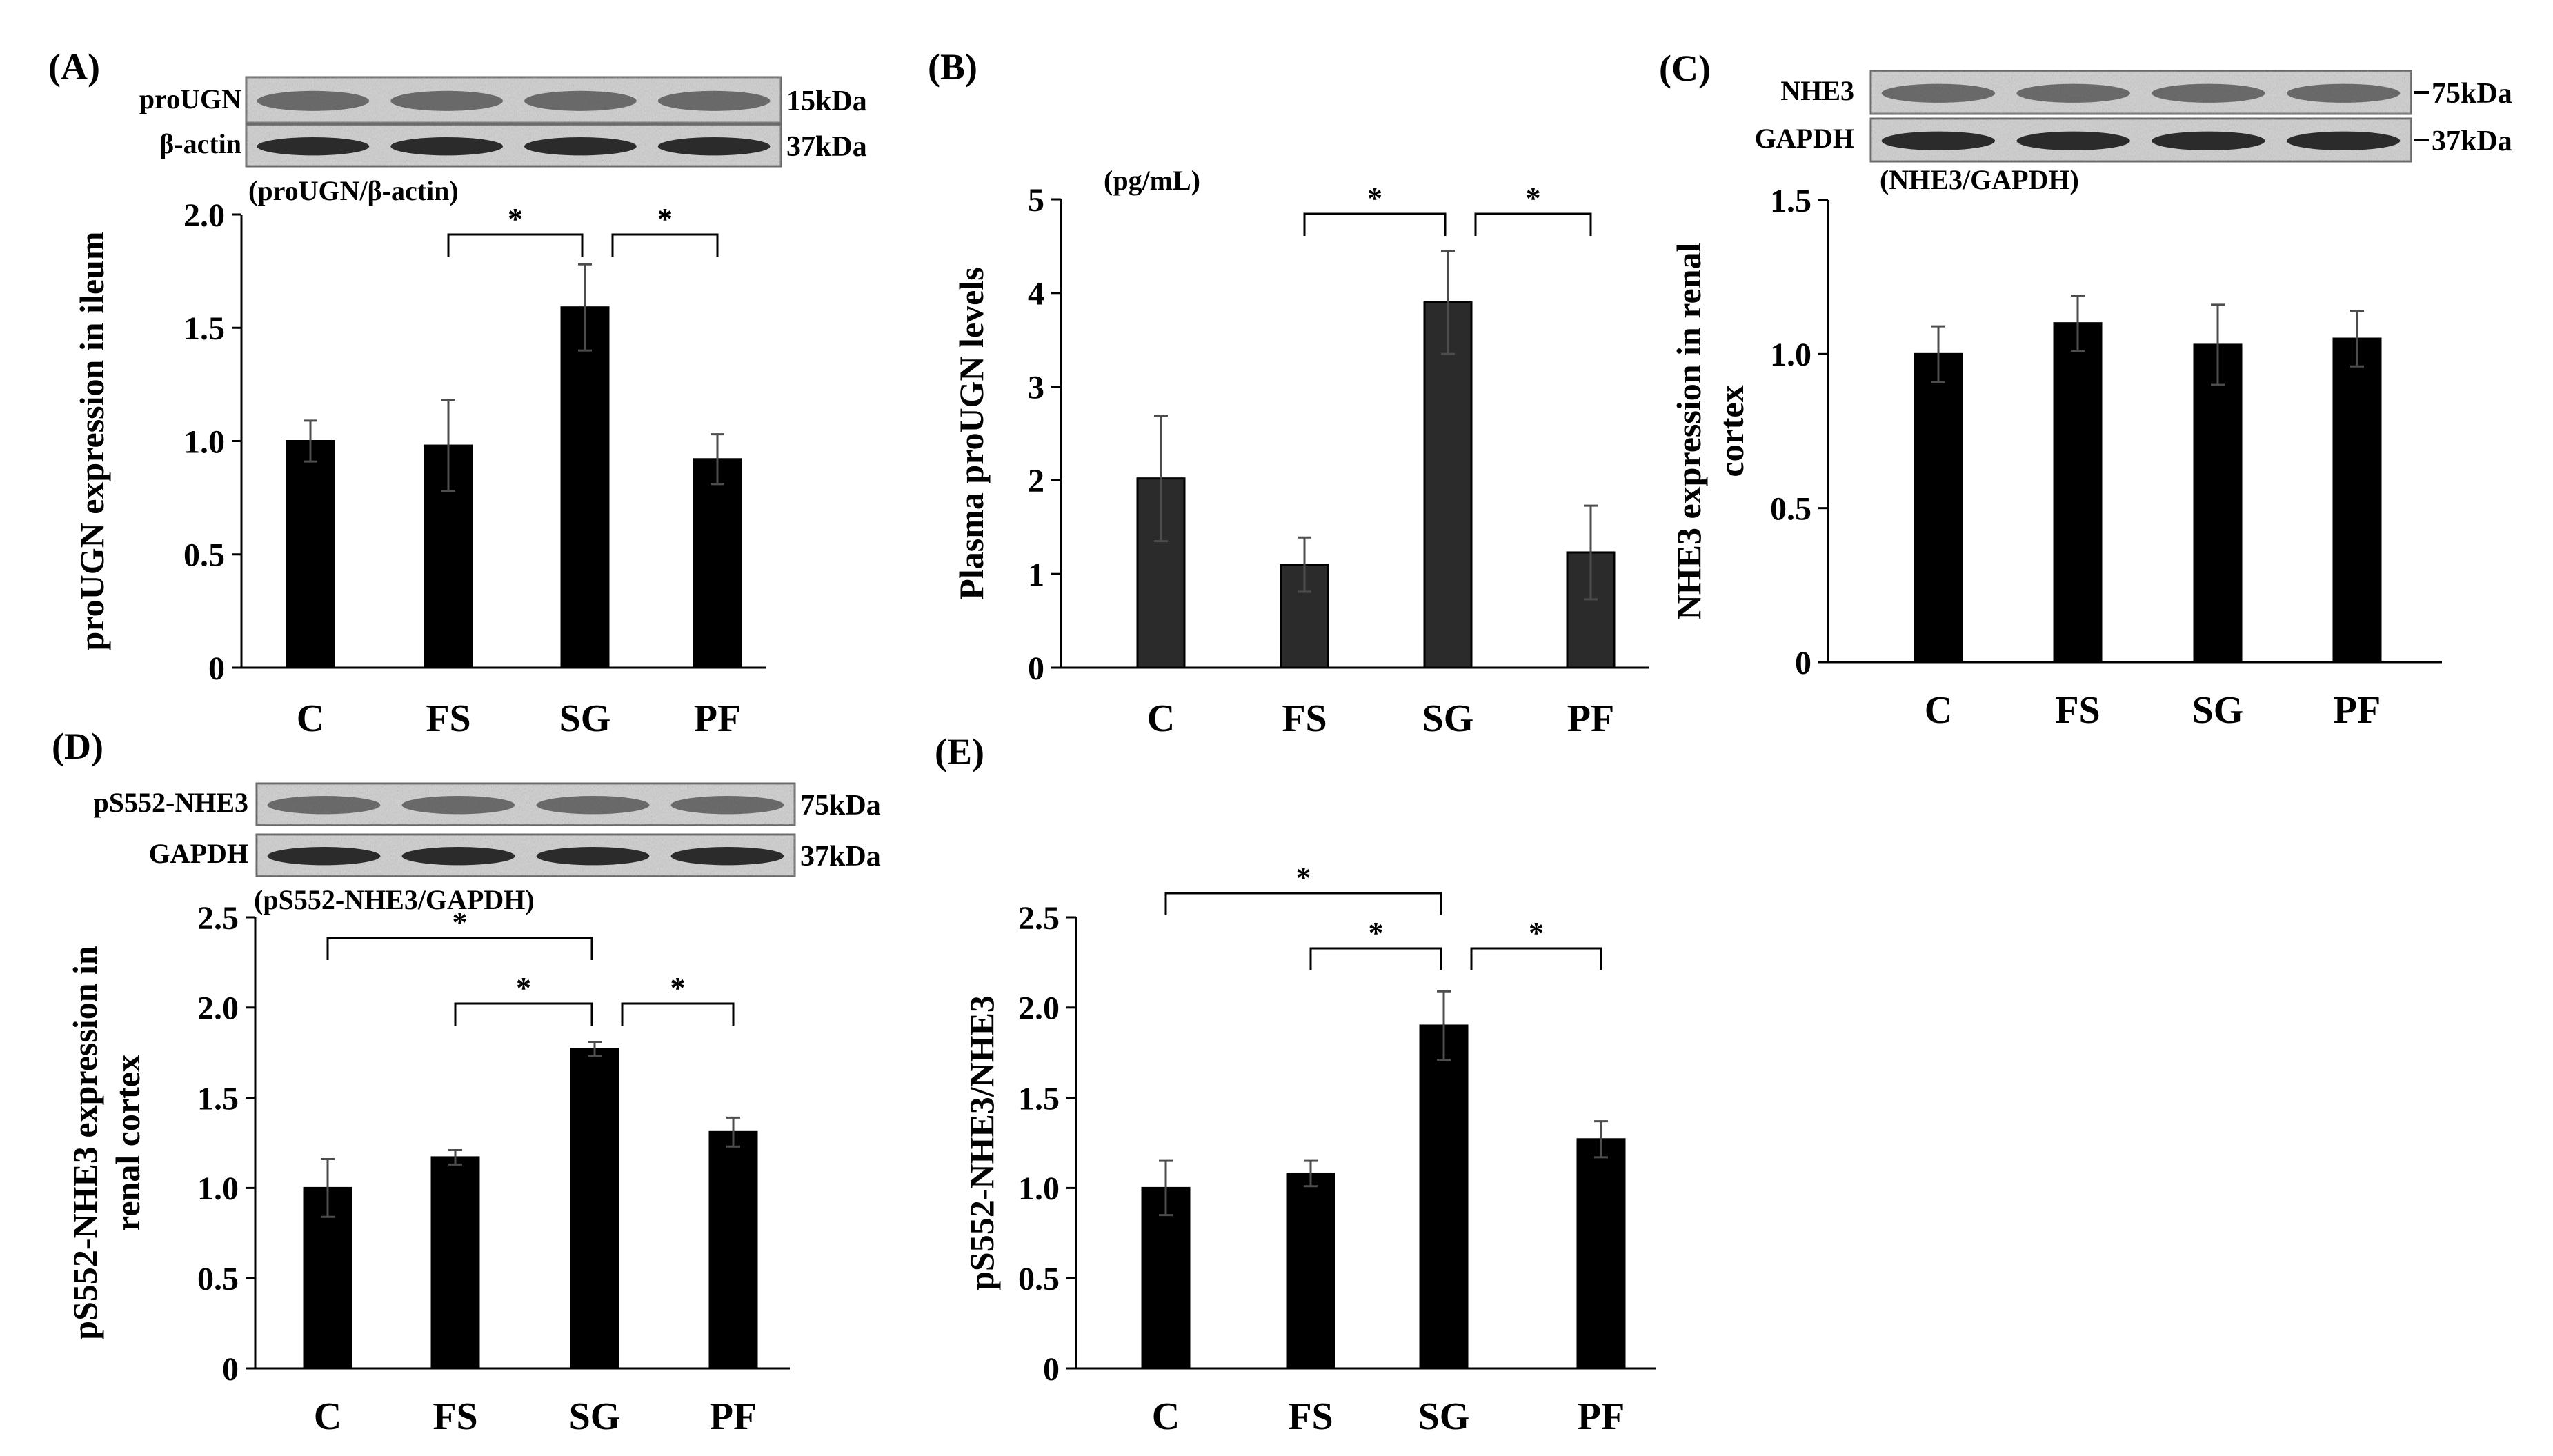  Describe the element at coordinates (171, 802) in the screenshot. I see `blot-label: pS552-NHE3` at that location.